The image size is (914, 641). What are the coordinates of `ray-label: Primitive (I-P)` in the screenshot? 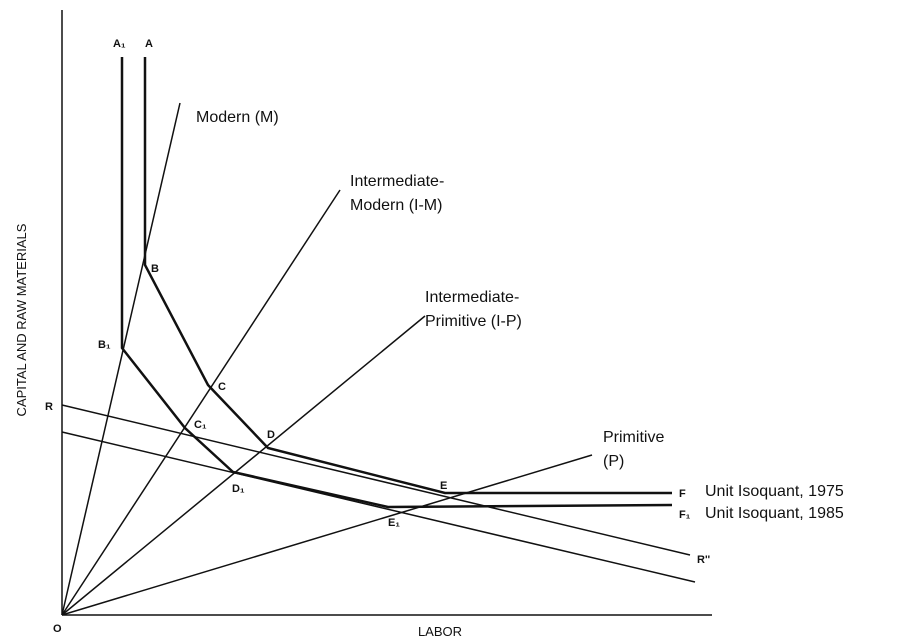 It's located at (473, 321).